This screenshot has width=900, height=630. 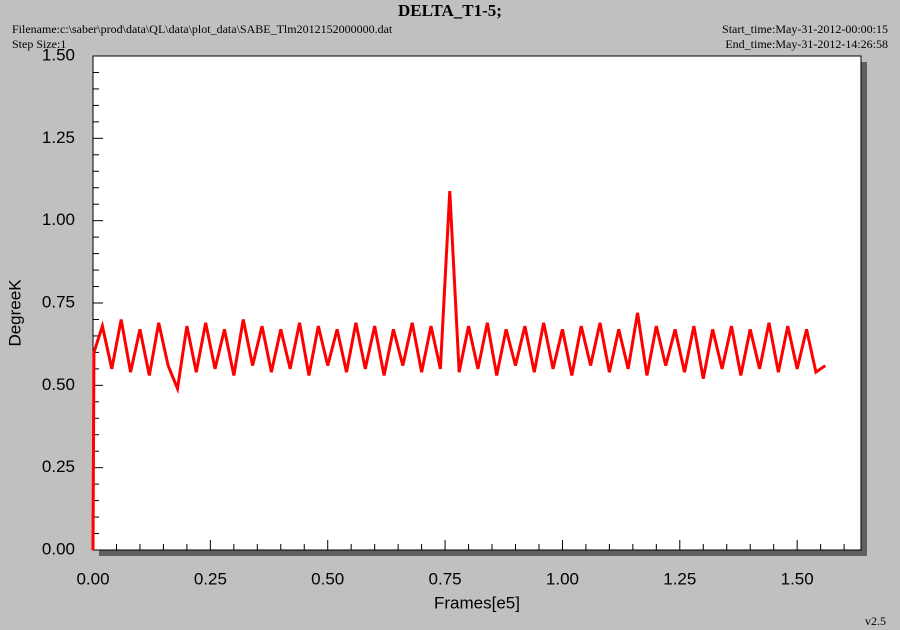 I want to click on end-time: End_time:May-31-2012-14:26:58, so click(x=806, y=44).